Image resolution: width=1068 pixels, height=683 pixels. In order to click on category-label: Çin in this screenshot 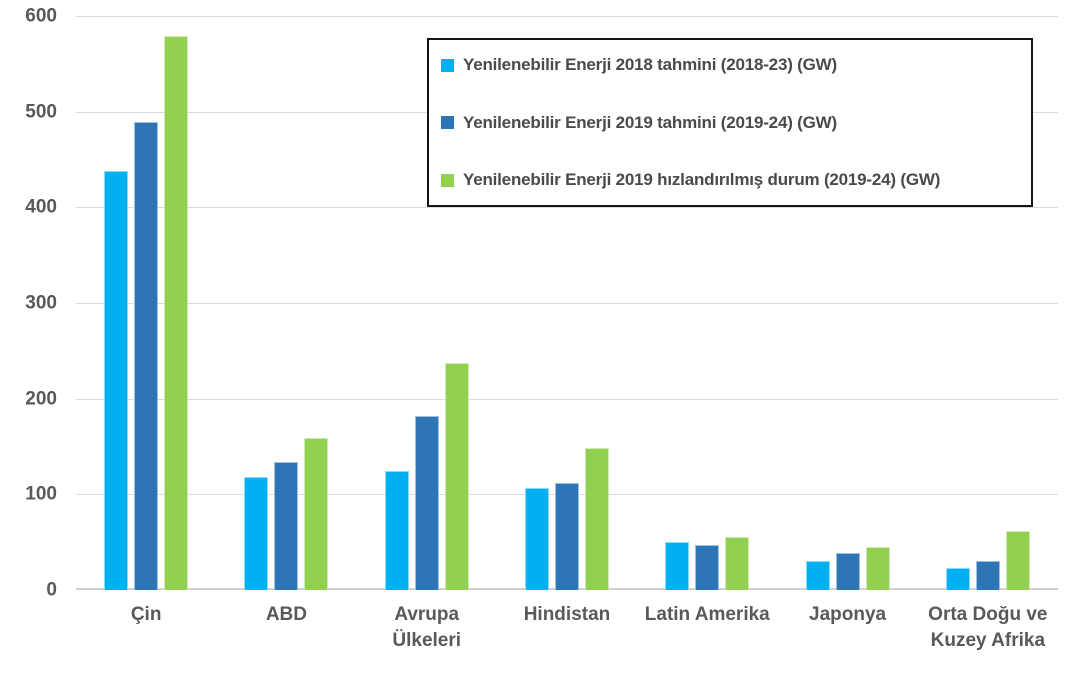, I will do `click(146, 614)`.